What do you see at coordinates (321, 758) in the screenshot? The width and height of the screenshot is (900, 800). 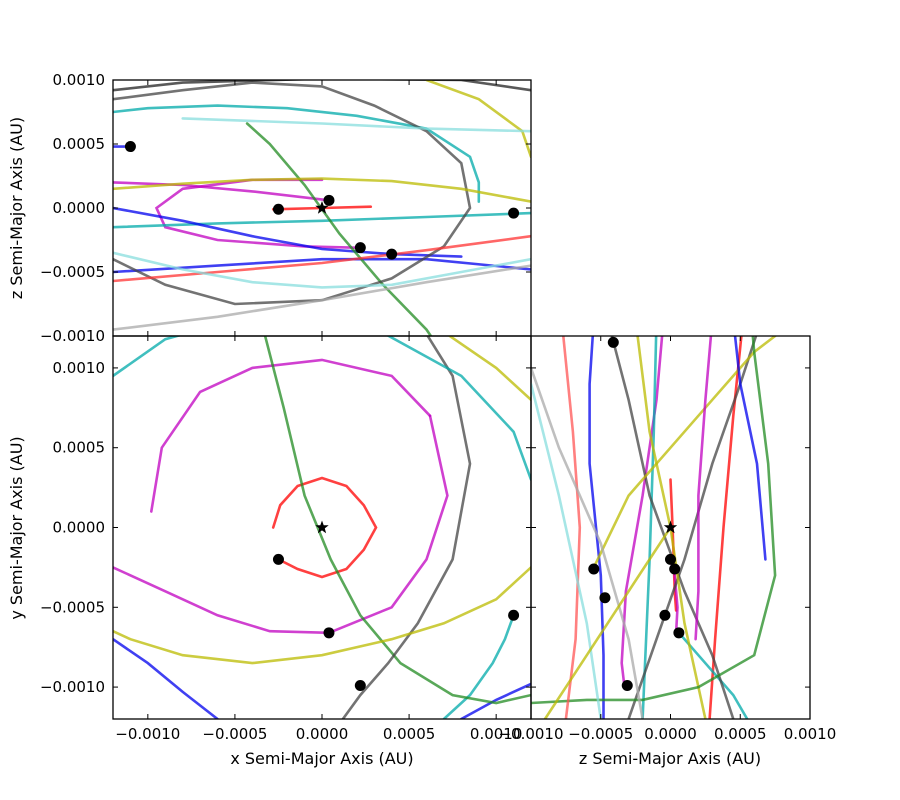 I see `panel-xy-xlabel: x Semi-Major Axis (AU)` at bounding box center [321, 758].